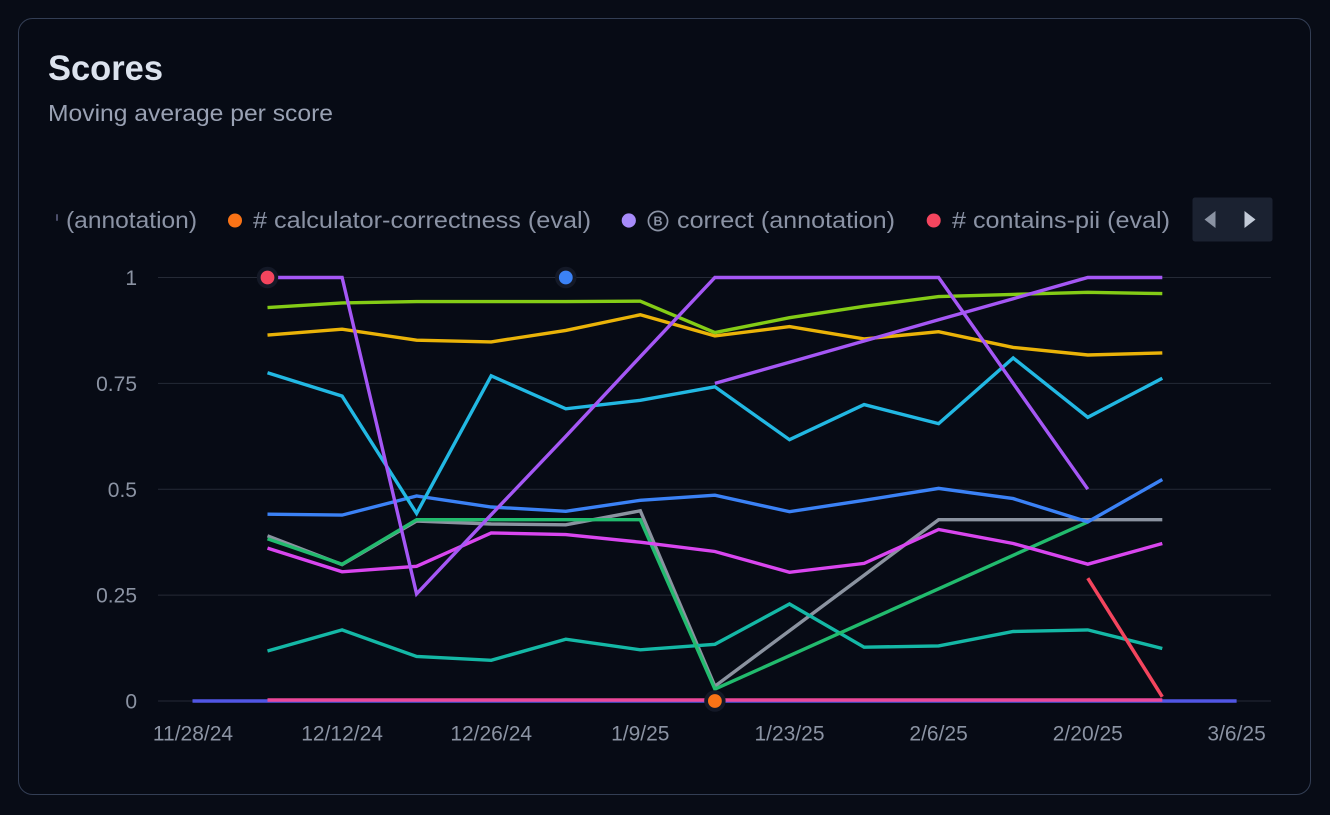 Image resolution: width=1330 pixels, height=815 pixels. What do you see at coordinates (190, 113) in the screenshot?
I see `svg-text: Moving average per score` at bounding box center [190, 113].